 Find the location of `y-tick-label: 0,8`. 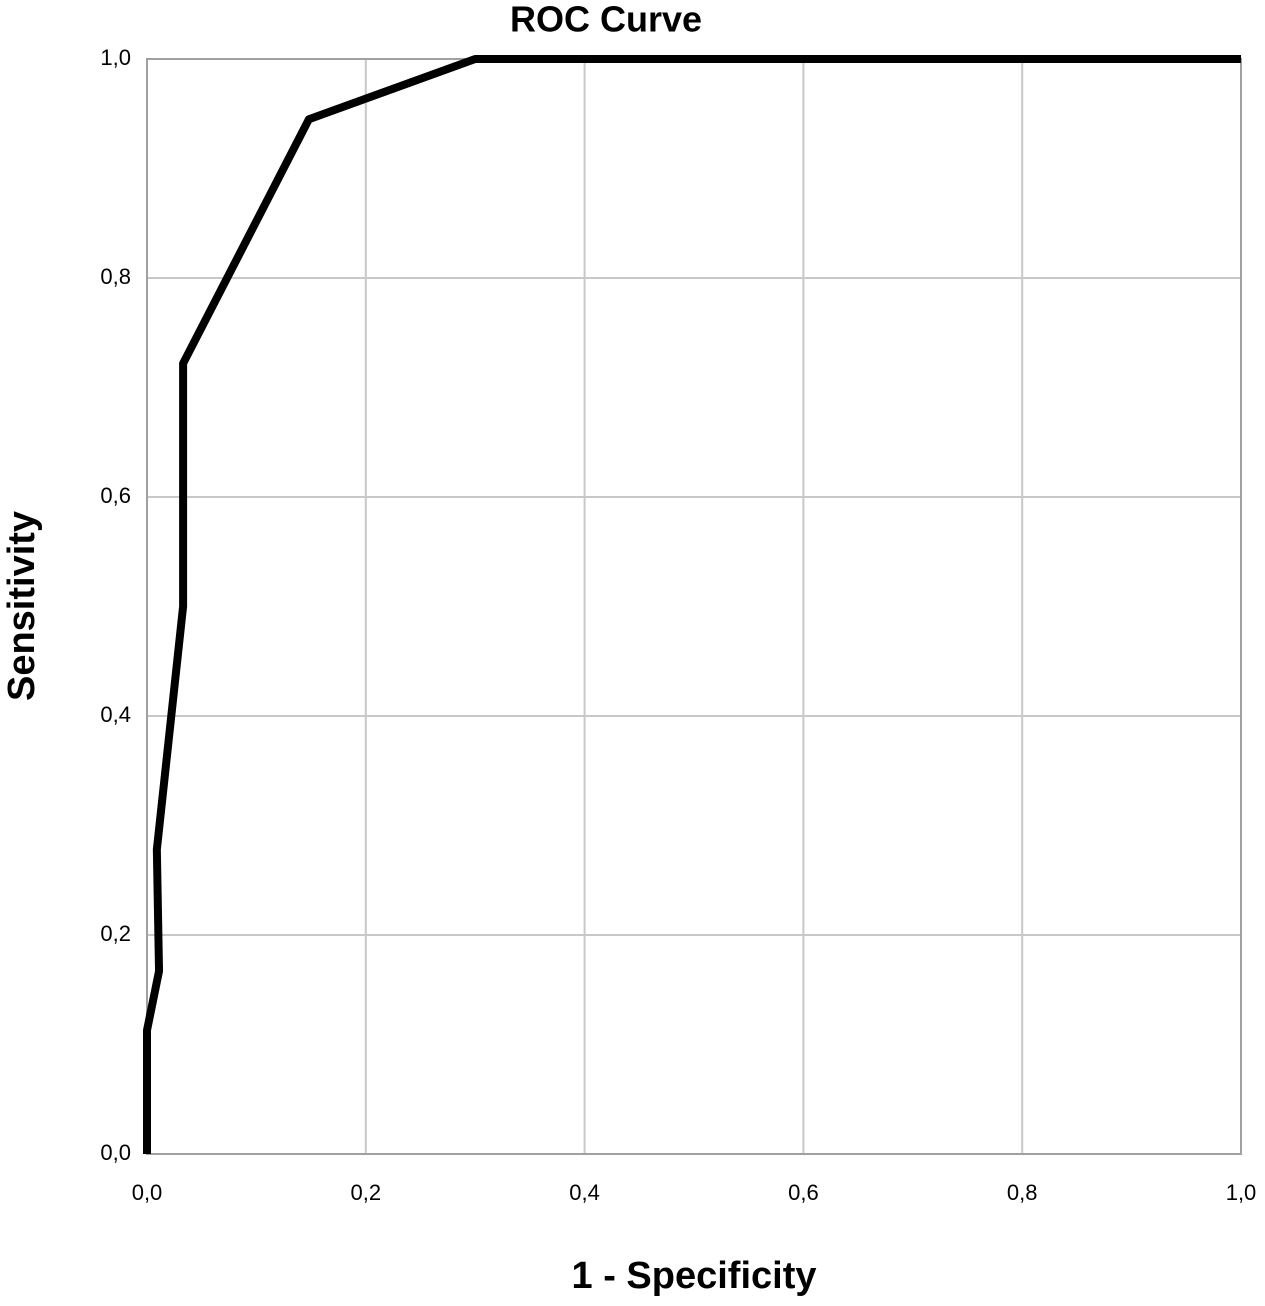

y-tick-label: 0,8 is located at coordinates (115, 276).